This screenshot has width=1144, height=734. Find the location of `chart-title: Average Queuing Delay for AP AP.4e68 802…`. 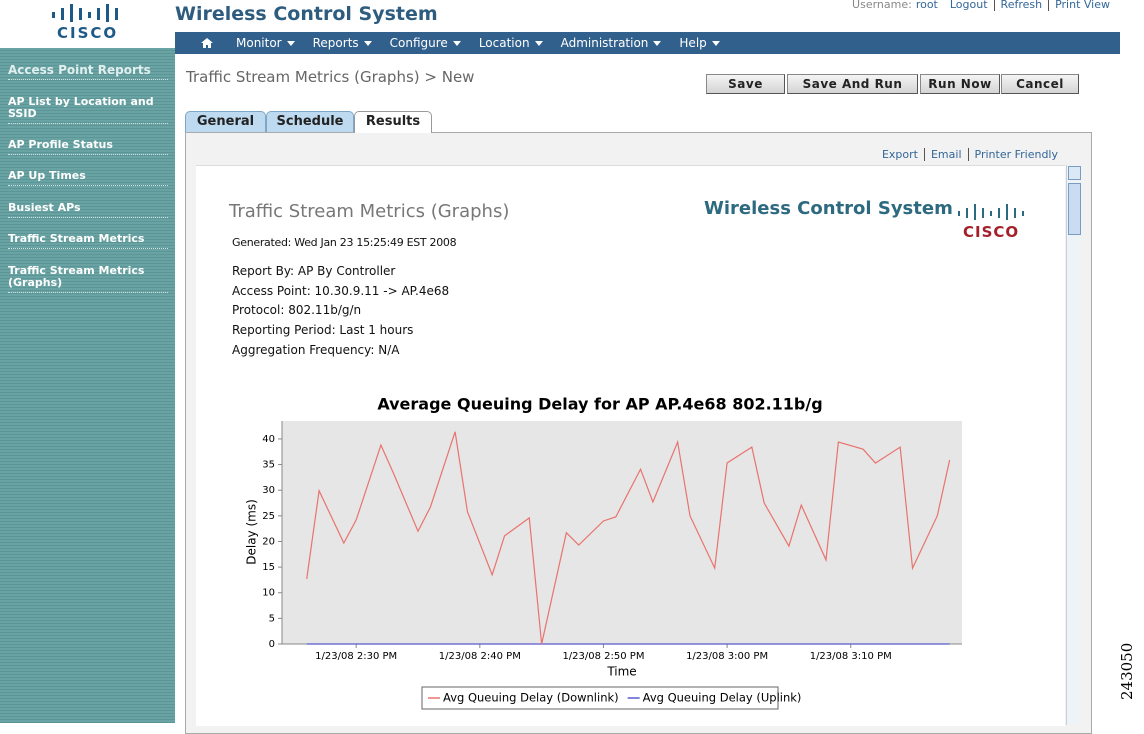

chart-title: Average Queuing Delay for AP AP.4e68 802… is located at coordinates (599, 404).